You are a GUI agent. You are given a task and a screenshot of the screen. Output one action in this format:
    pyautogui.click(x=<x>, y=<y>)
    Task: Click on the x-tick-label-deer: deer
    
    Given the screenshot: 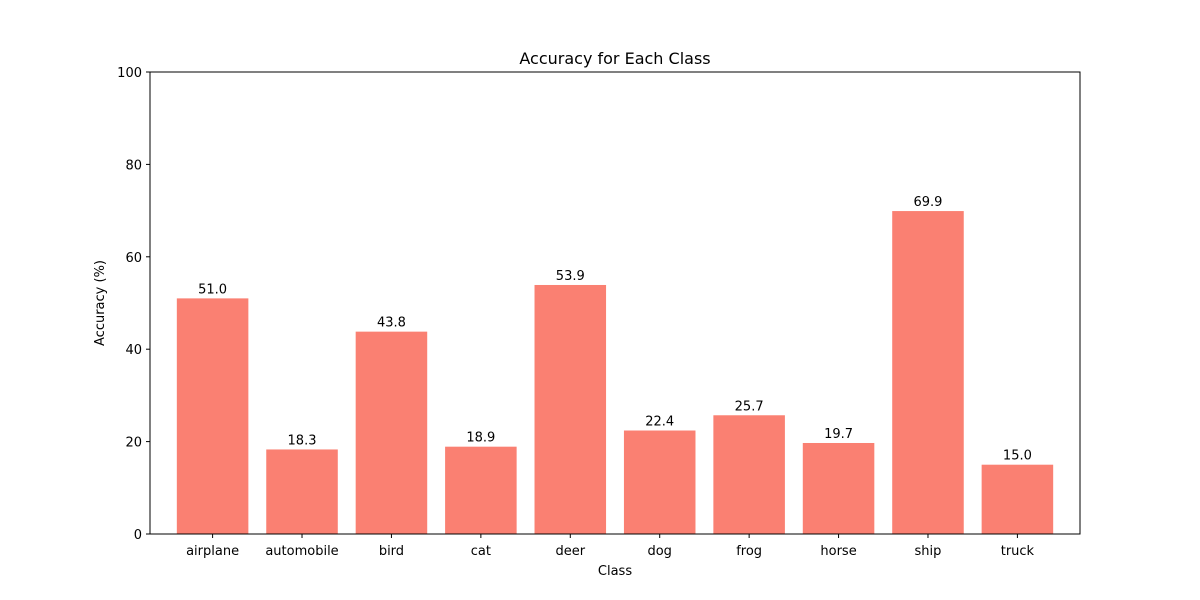 What is the action you would take?
    pyautogui.click(x=570, y=551)
    